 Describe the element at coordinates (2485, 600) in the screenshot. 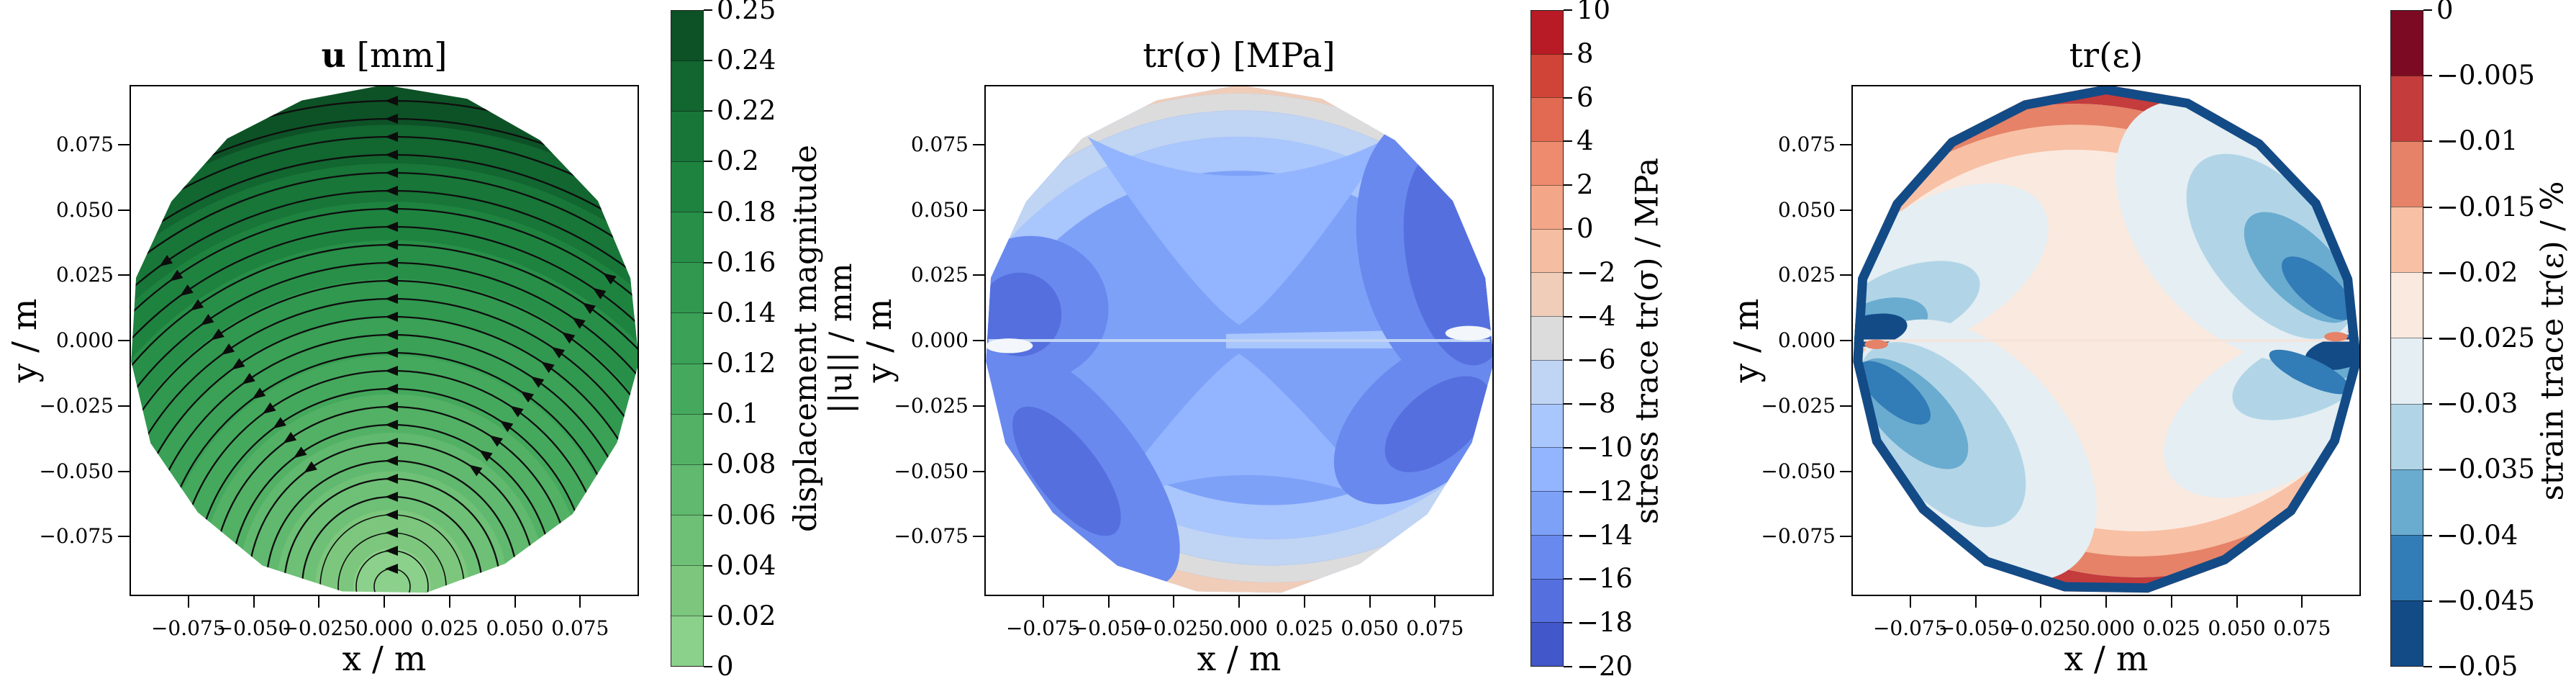

I see `colorbar-tick-label: −0.045` at that location.